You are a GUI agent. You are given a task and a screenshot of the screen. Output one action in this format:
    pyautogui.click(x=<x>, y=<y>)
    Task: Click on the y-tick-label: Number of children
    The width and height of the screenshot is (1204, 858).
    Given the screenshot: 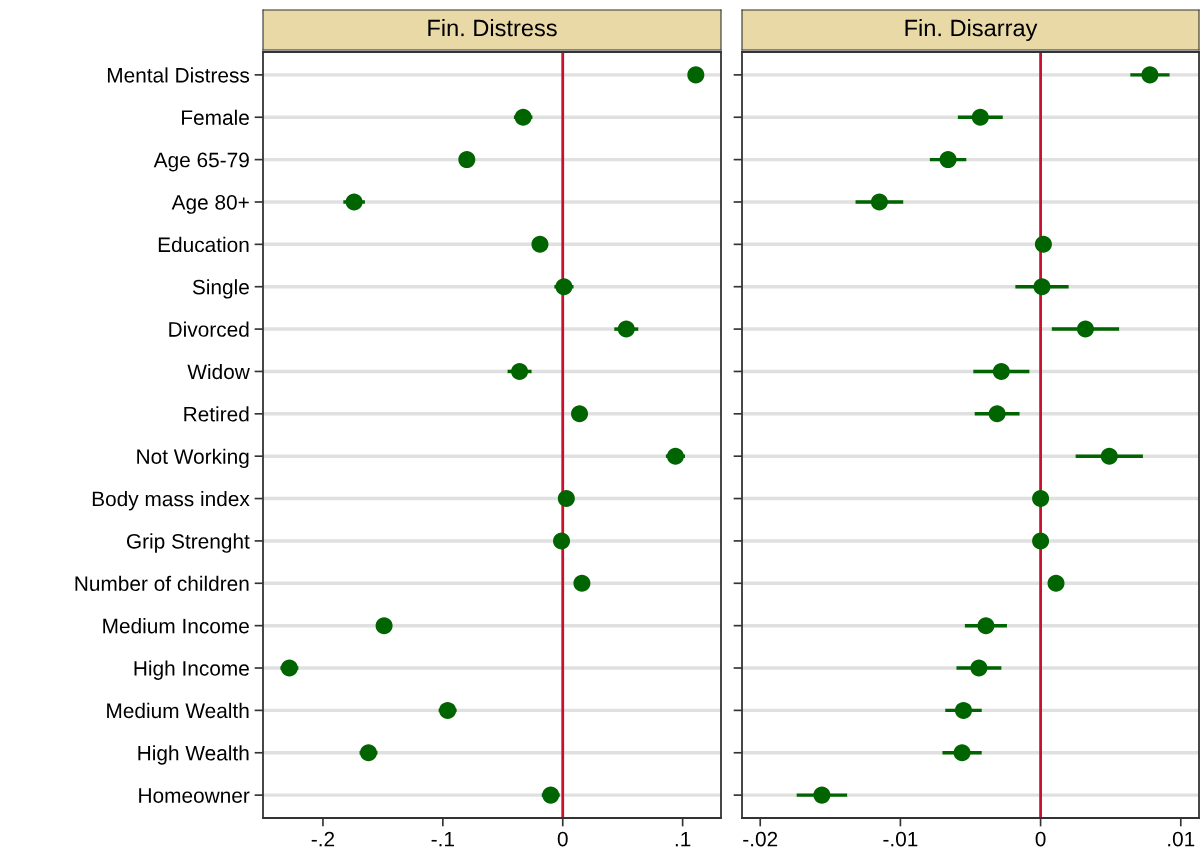 What is the action you would take?
    pyautogui.click(x=162, y=583)
    